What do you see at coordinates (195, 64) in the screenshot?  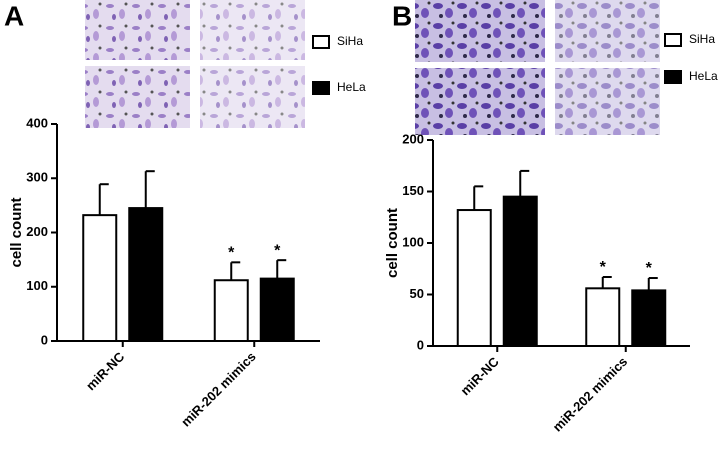 I see `micrographs-a` at bounding box center [195, 64].